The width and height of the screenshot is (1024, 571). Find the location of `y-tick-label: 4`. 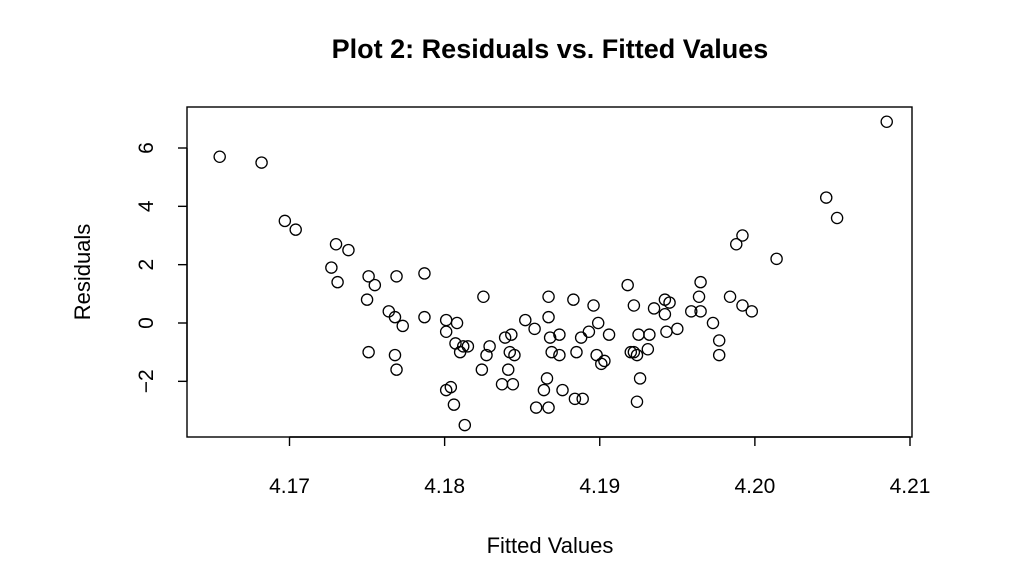

y-tick-label: 4 is located at coordinates (146, 206).